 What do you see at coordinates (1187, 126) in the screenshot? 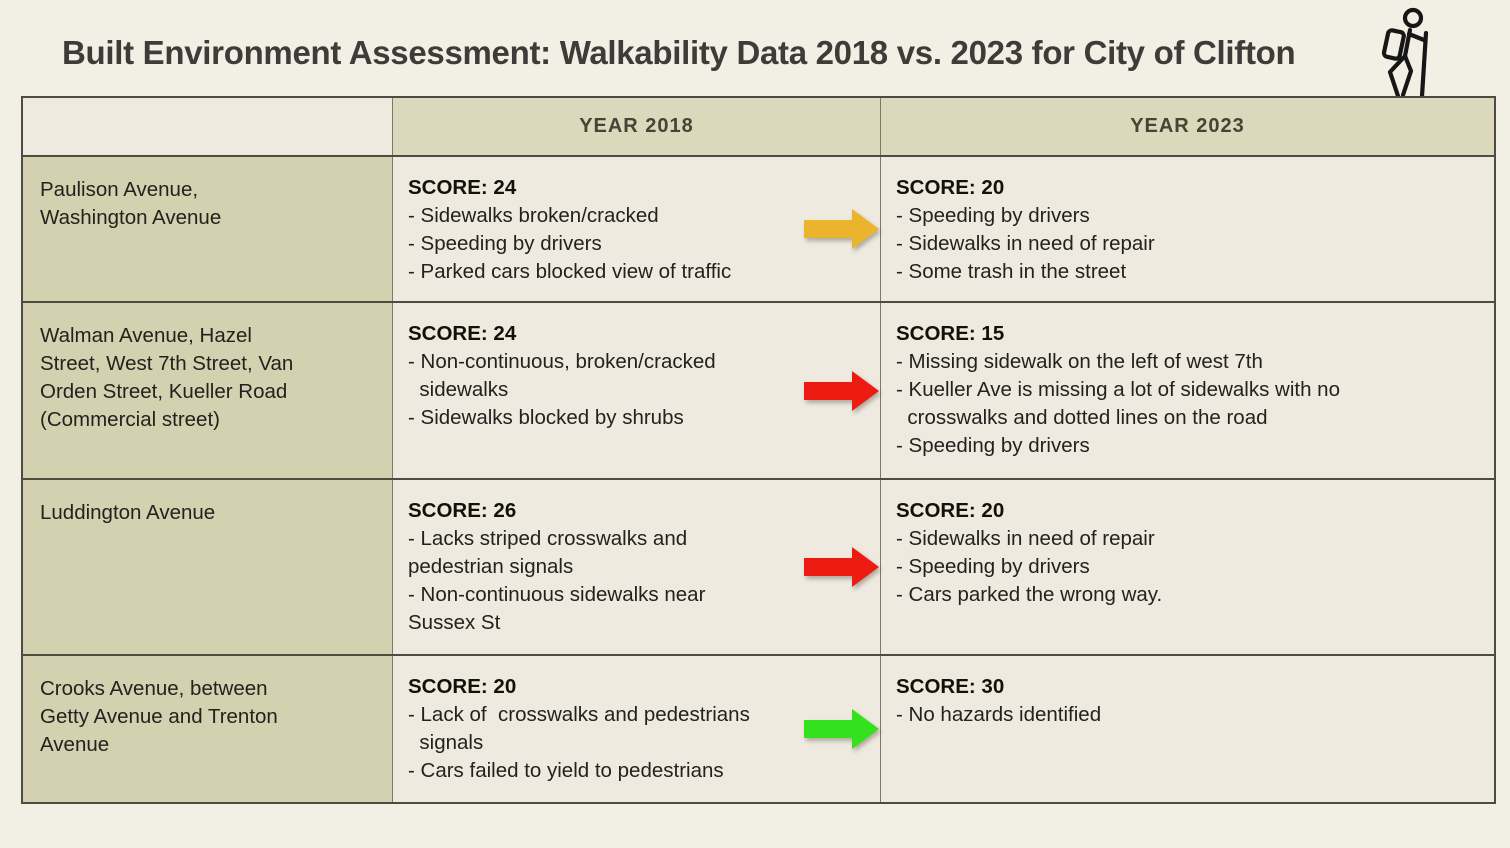
I see `header-year-2023: YEAR 2023` at bounding box center [1187, 126].